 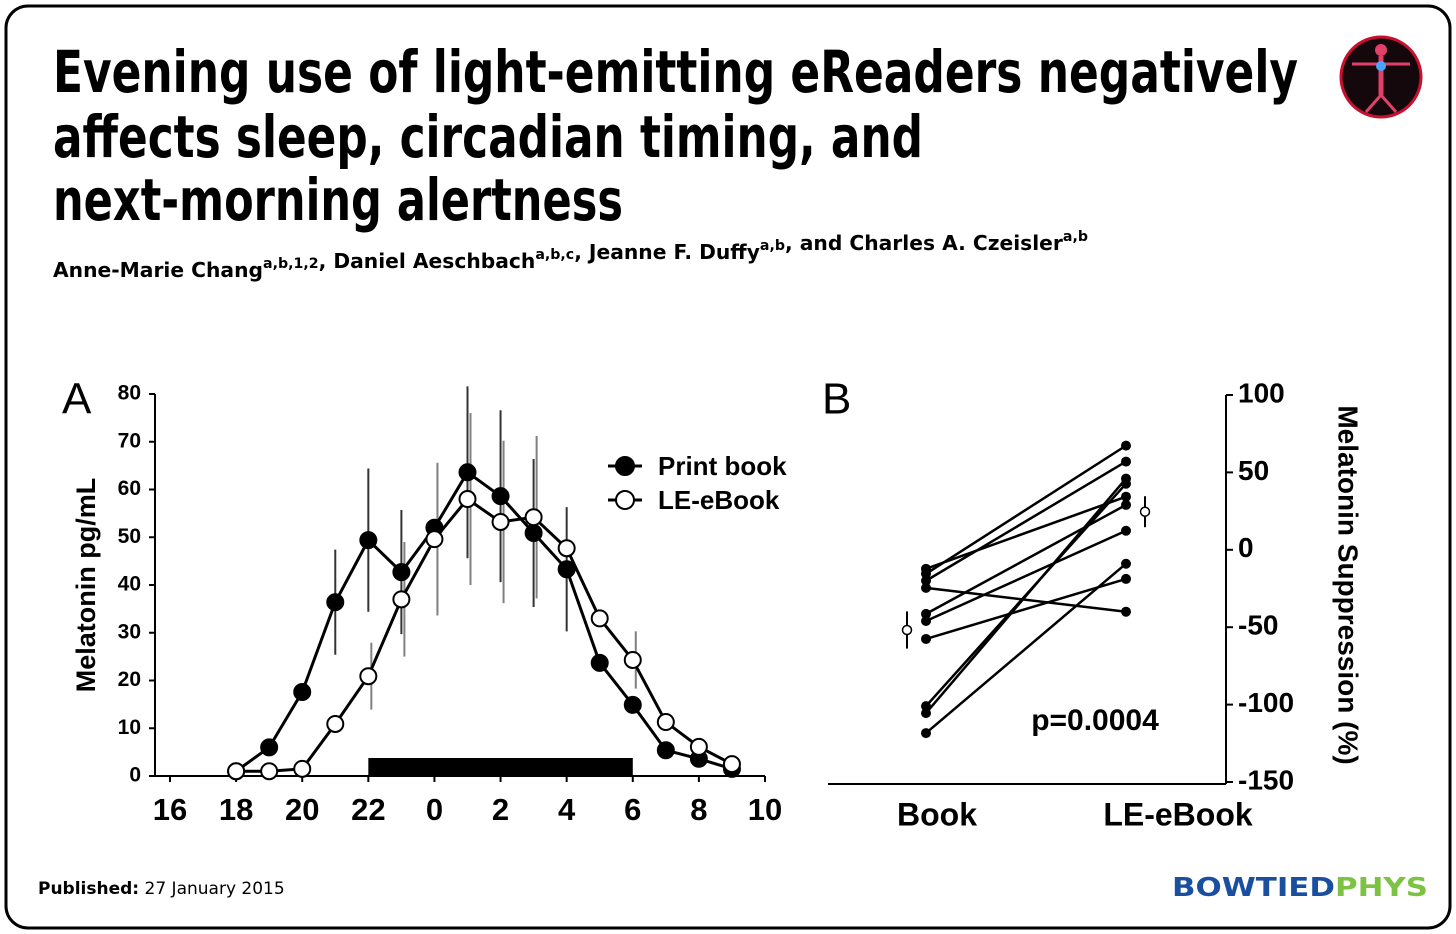 What do you see at coordinates (77, 399) in the screenshot?
I see `panel-label: A` at bounding box center [77, 399].